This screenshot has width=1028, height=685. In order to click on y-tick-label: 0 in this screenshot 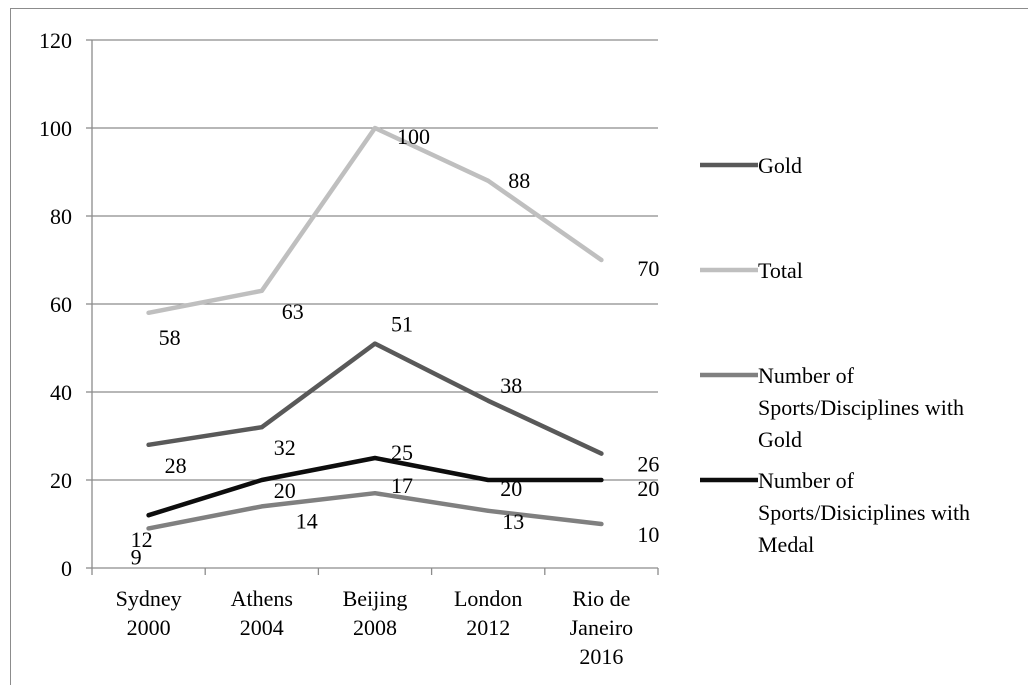, I will do `click(66, 568)`.